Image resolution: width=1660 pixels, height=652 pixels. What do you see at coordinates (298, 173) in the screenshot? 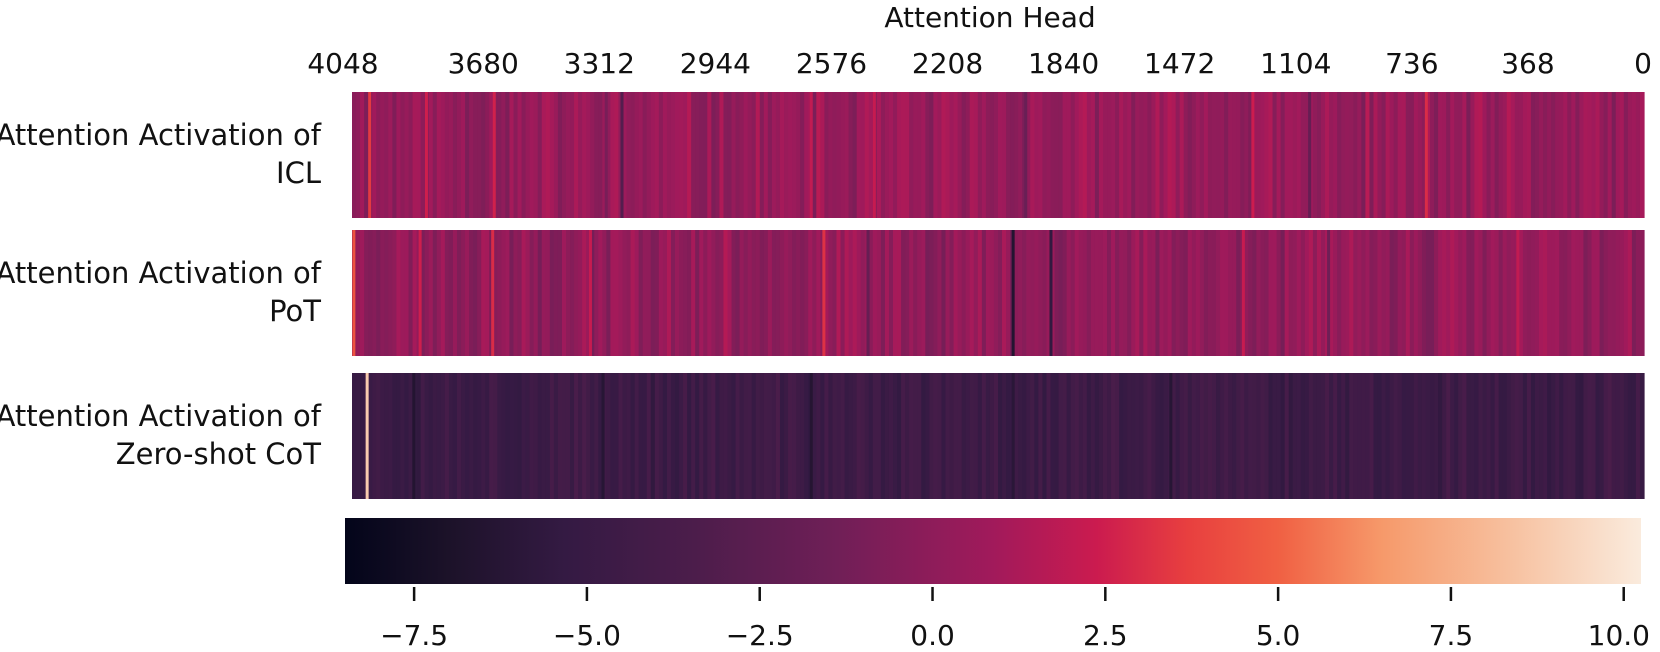
I see `row-label-line: ICL` at bounding box center [298, 173].